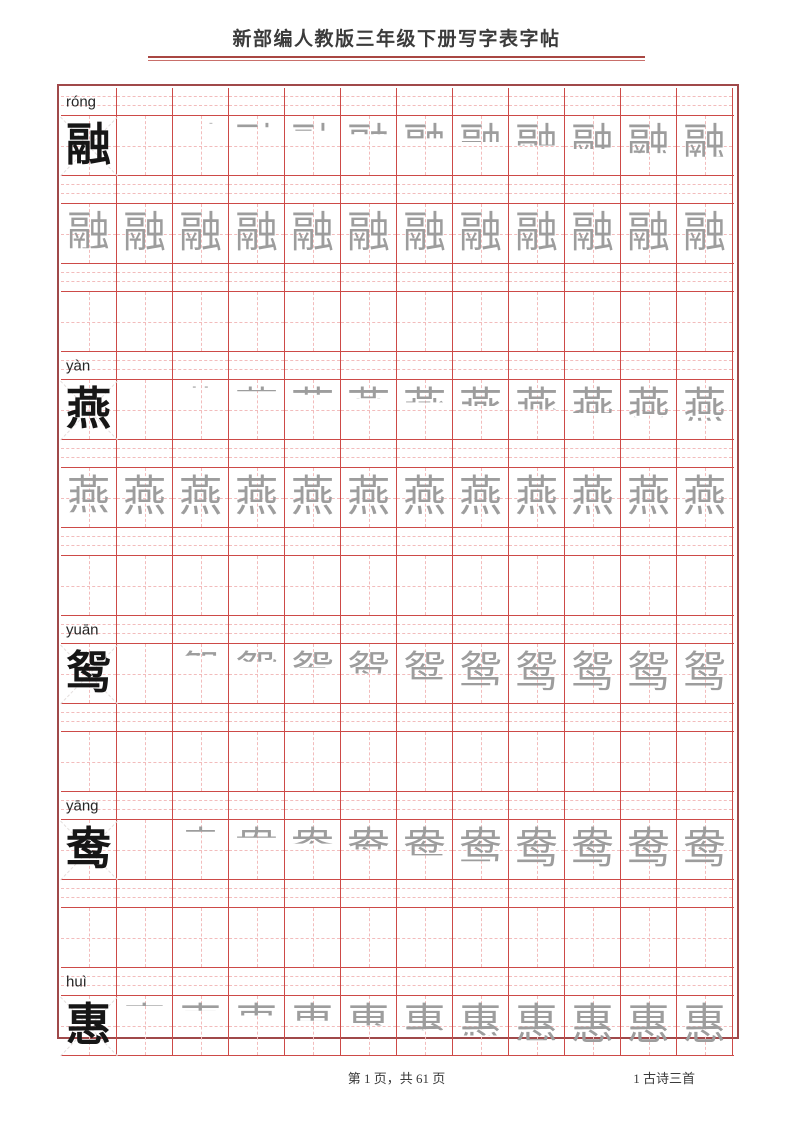 This screenshot has width=793, height=1122. I want to click on model-character: 燕, so click(88, 409).